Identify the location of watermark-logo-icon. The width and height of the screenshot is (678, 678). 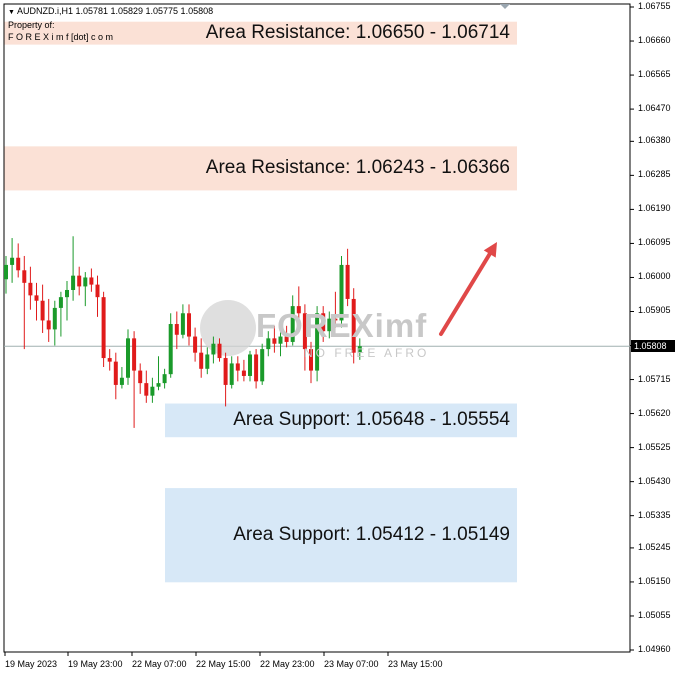
(228, 328).